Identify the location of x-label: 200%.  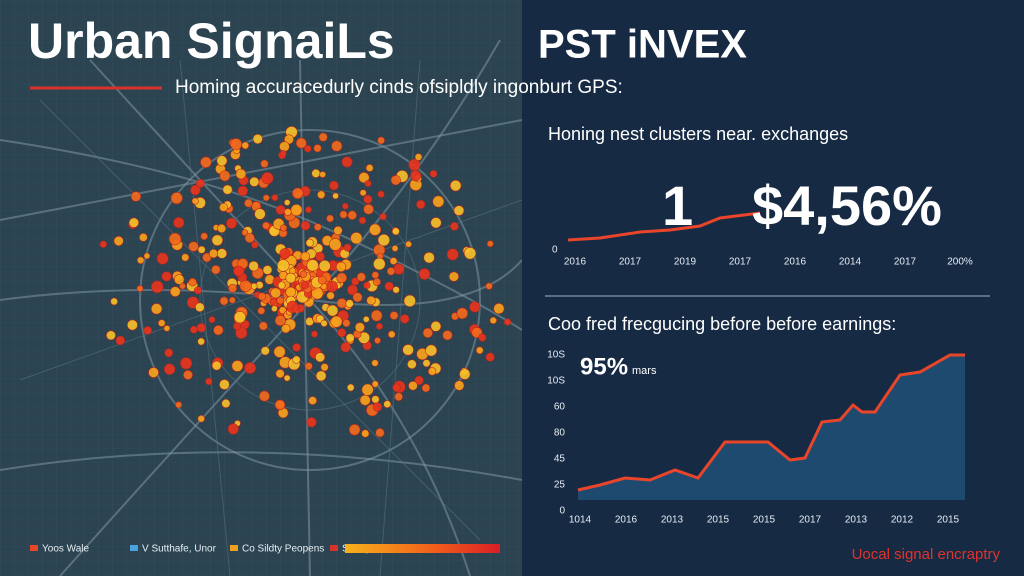
(960, 262).